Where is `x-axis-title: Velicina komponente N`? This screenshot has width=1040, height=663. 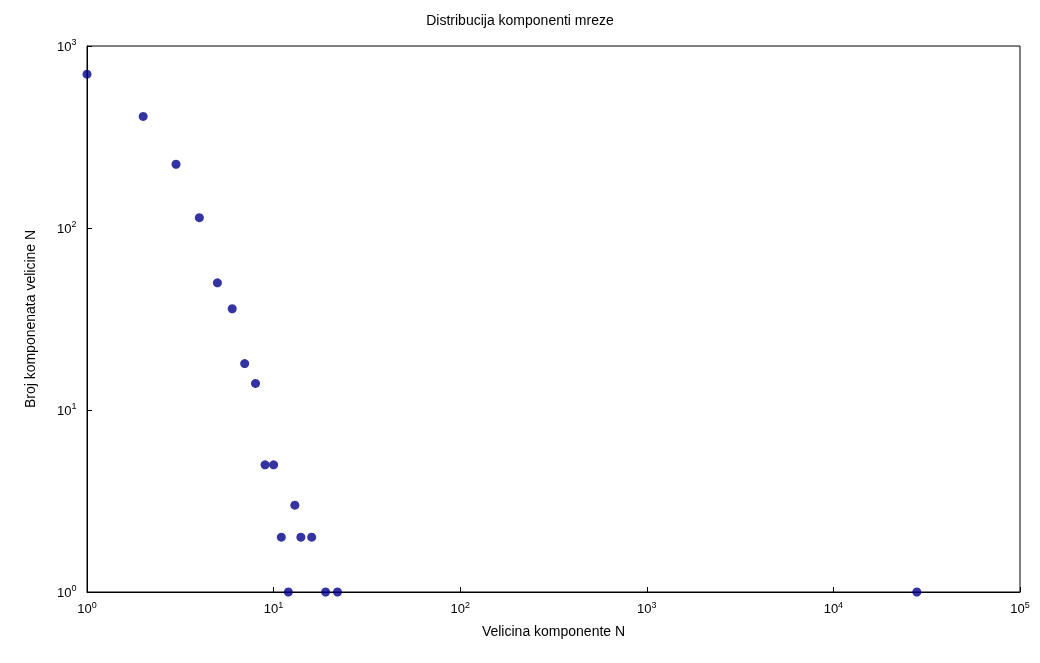 x-axis-title: Velicina komponente N is located at coordinates (553, 631).